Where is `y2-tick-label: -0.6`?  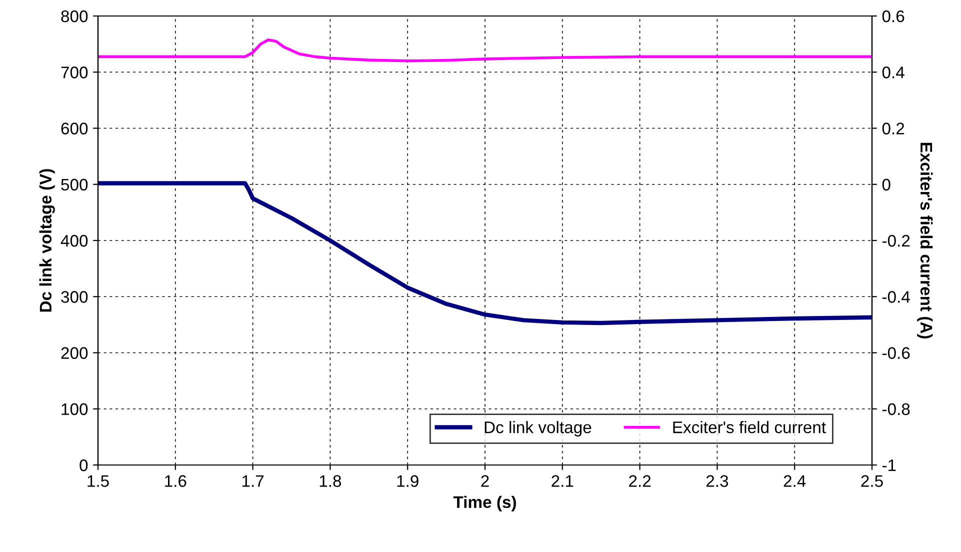
y2-tick-label: -0.6 is located at coordinates (896, 353).